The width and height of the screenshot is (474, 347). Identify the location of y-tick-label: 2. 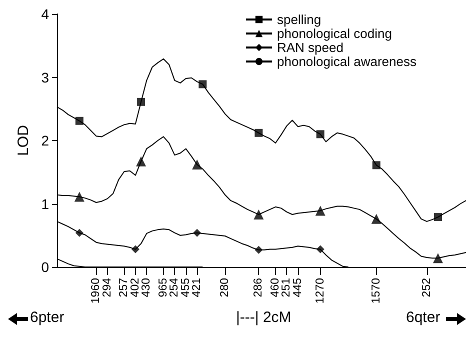
(45, 140).